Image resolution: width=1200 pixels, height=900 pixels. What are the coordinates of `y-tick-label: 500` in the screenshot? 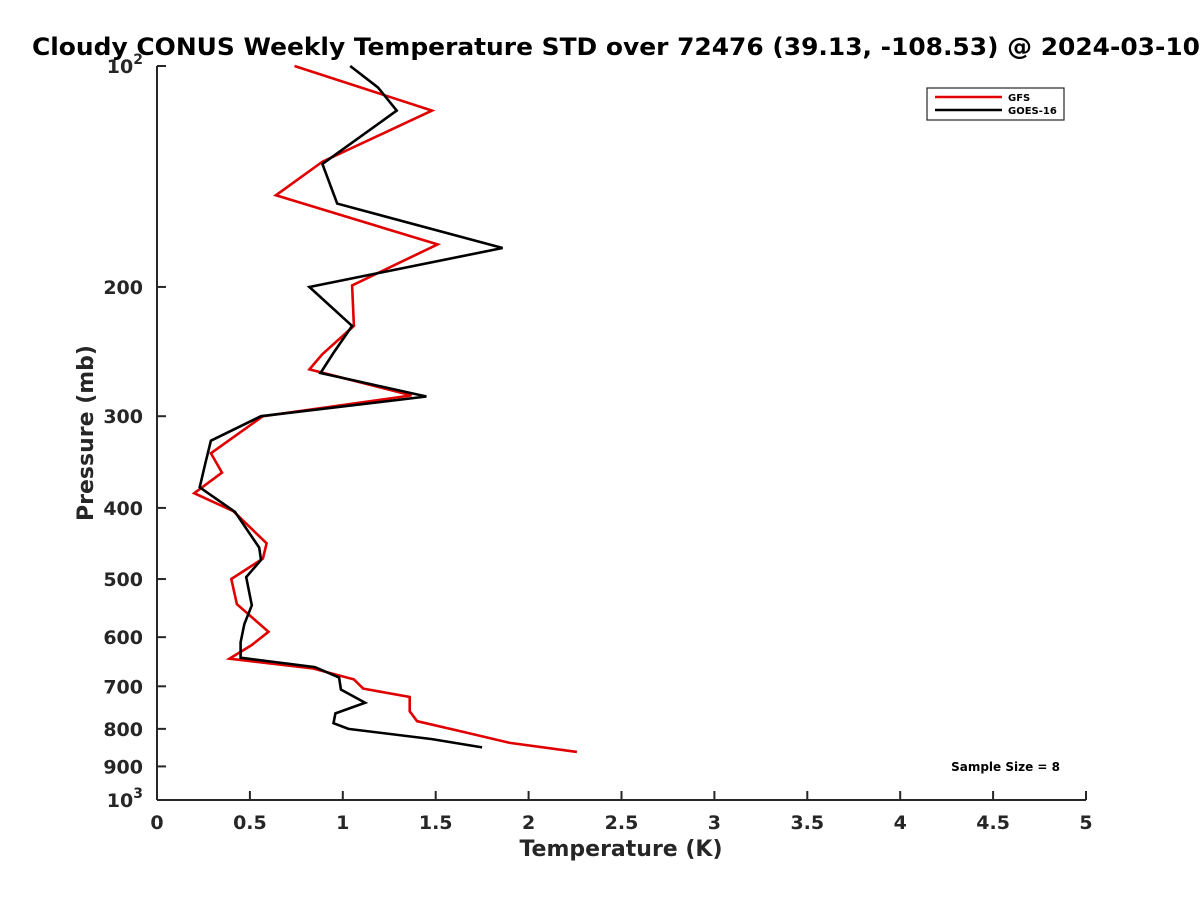 It's located at (123, 580).